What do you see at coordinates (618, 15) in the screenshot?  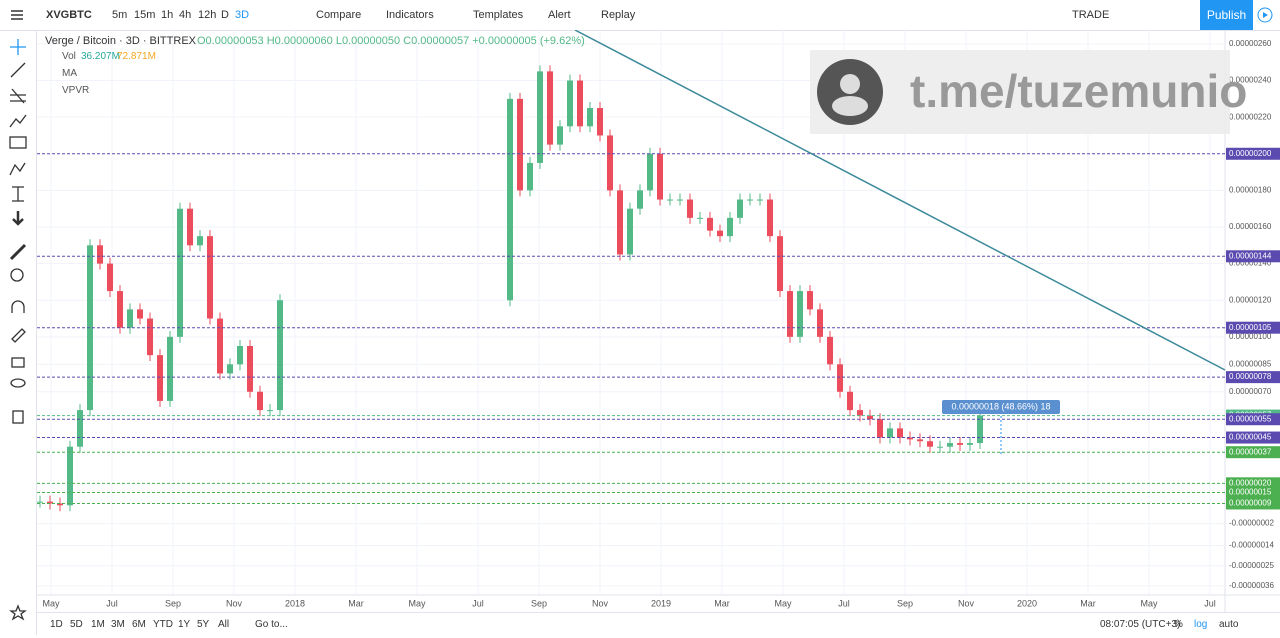 I see `toolbar-button: Replay` at bounding box center [618, 15].